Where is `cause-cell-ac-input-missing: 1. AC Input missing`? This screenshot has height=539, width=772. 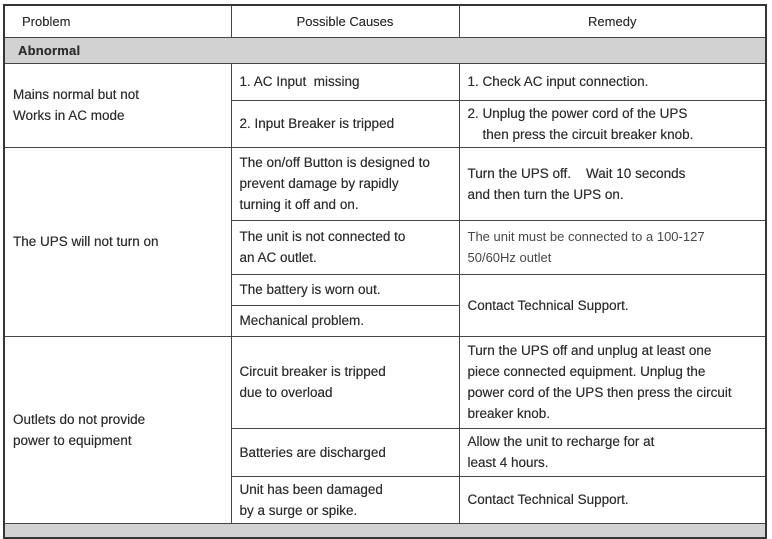
cause-cell-ac-input-missing: 1. AC Input missing is located at coordinates (345, 81).